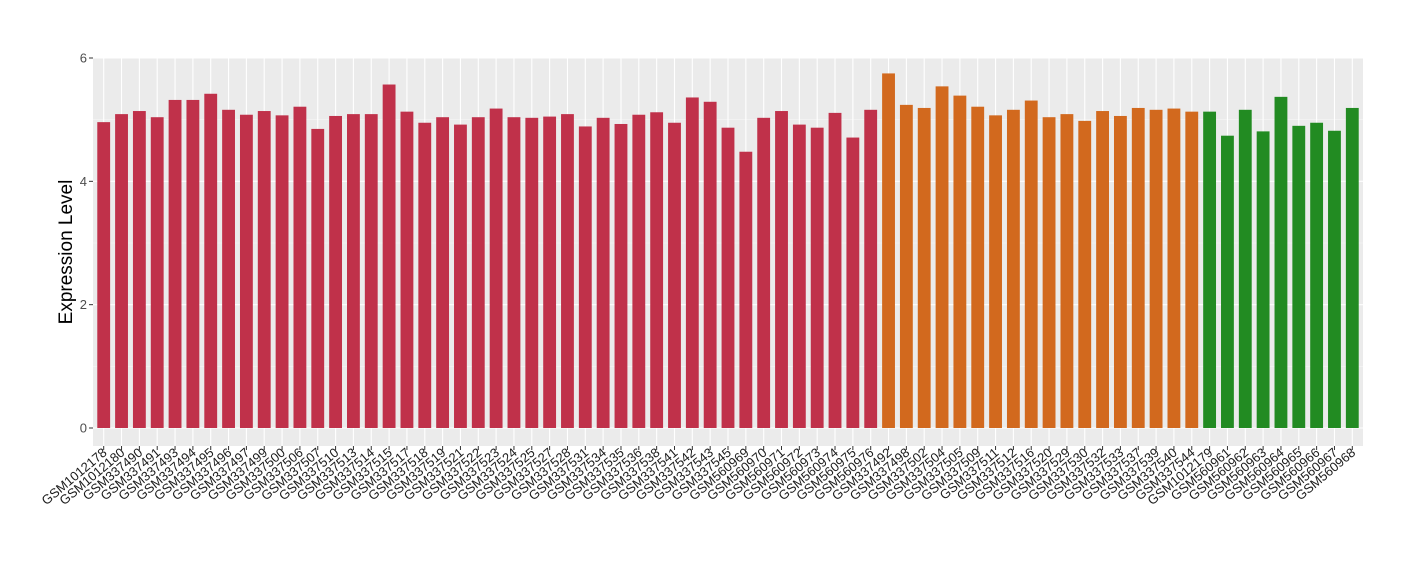 This screenshot has height=580, width=1420. Describe the element at coordinates (710, 265) in the screenshot. I see `bar-GSM337543` at that location.